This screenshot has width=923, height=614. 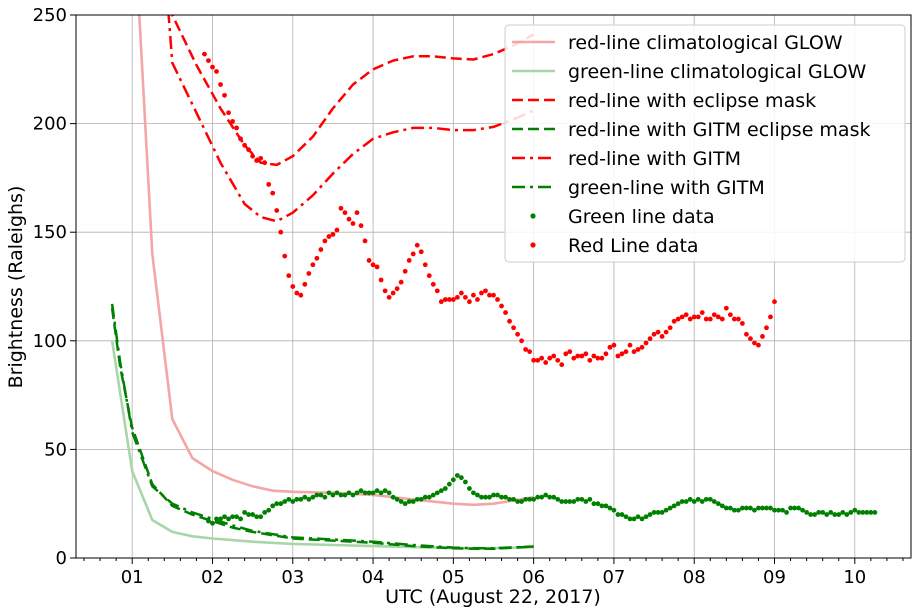 What do you see at coordinates (353, 91) in the screenshot?
I see `red-line-with-eclipse-mask-line` at bounding box center [353, 91].